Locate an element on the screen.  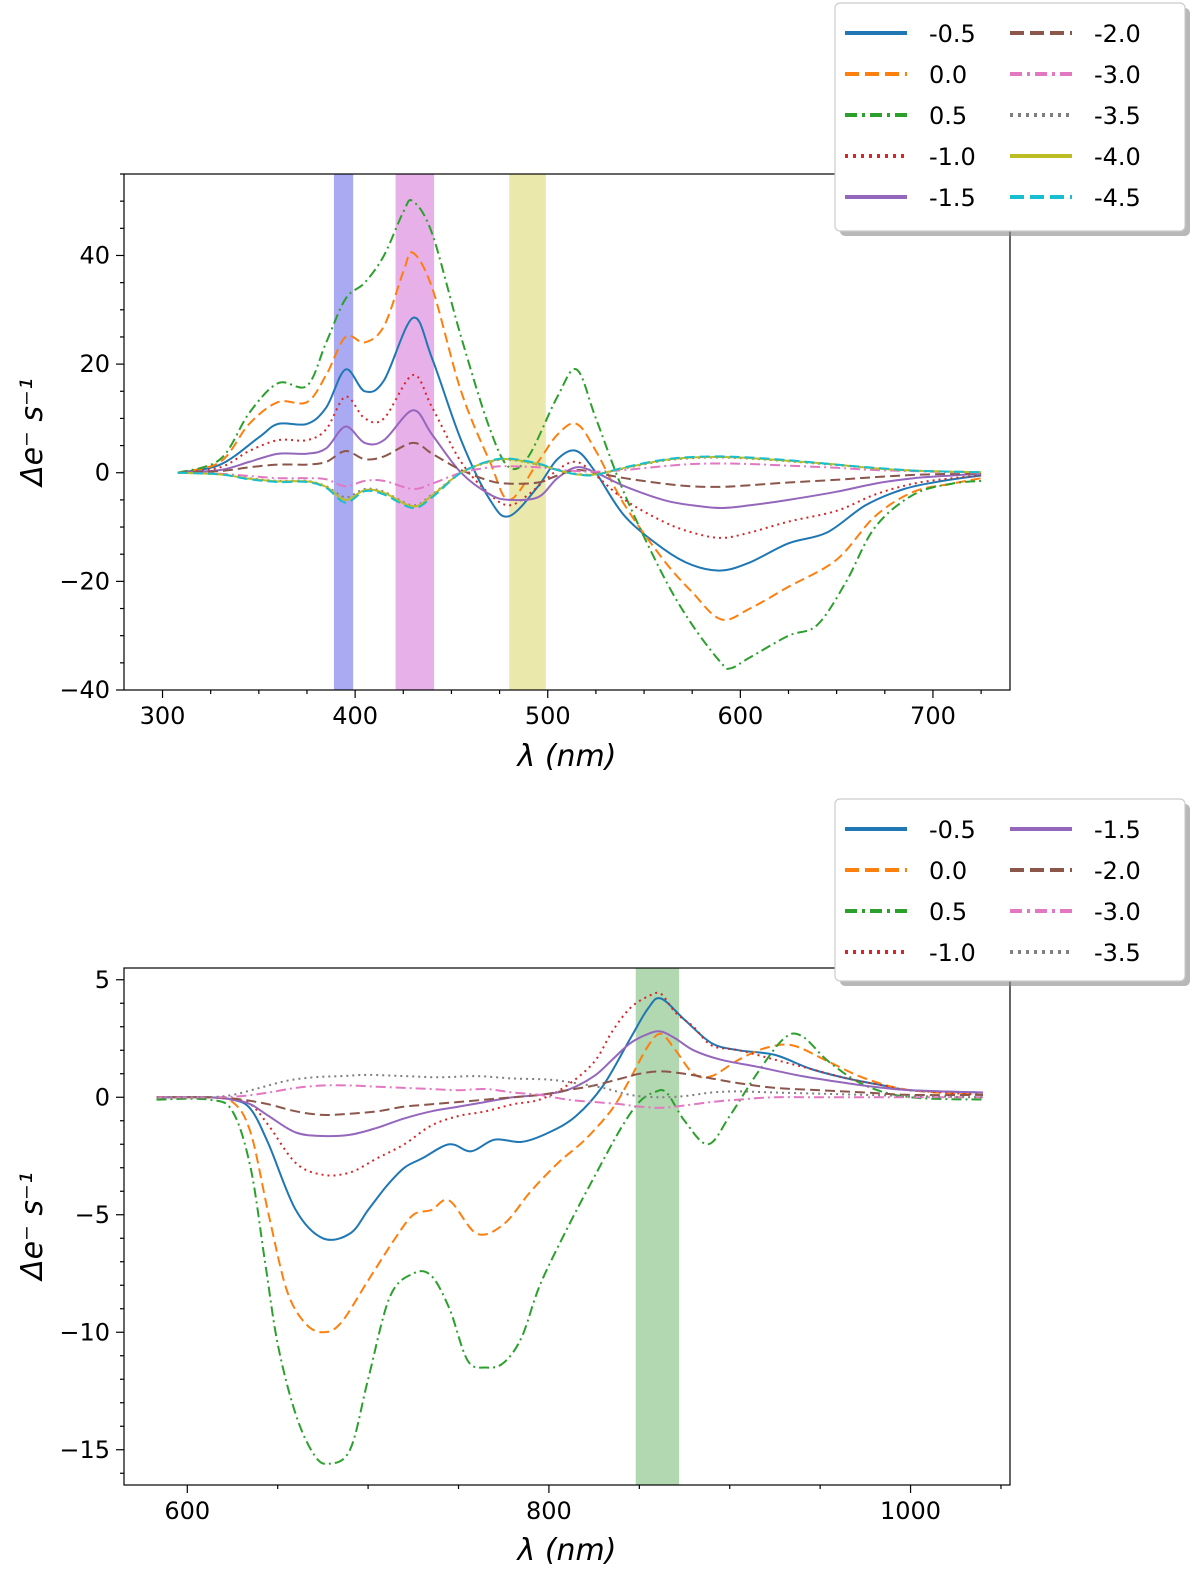
top-legend-label: -1.5 is located at coordinates (952, 198).